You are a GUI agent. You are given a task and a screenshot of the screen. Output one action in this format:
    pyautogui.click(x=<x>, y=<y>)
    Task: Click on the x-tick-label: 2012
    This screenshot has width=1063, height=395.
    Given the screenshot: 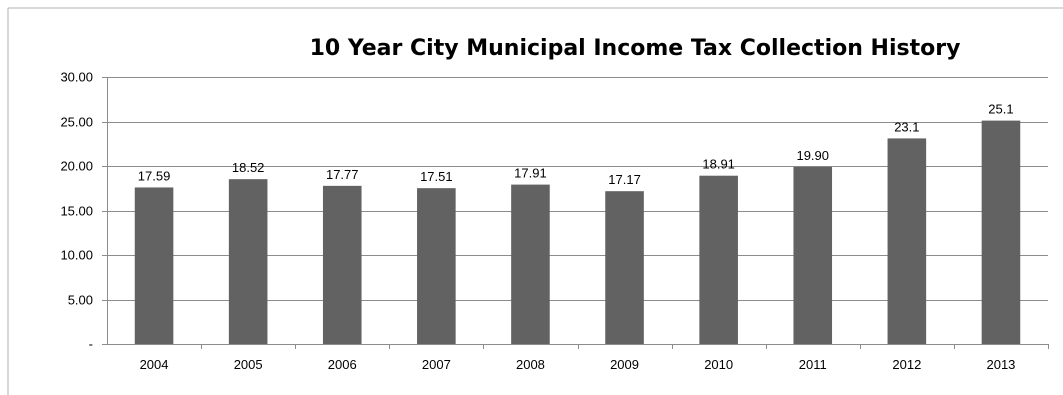 What is the action you would take?
    pyautogui.click(x=906, y=364)
    